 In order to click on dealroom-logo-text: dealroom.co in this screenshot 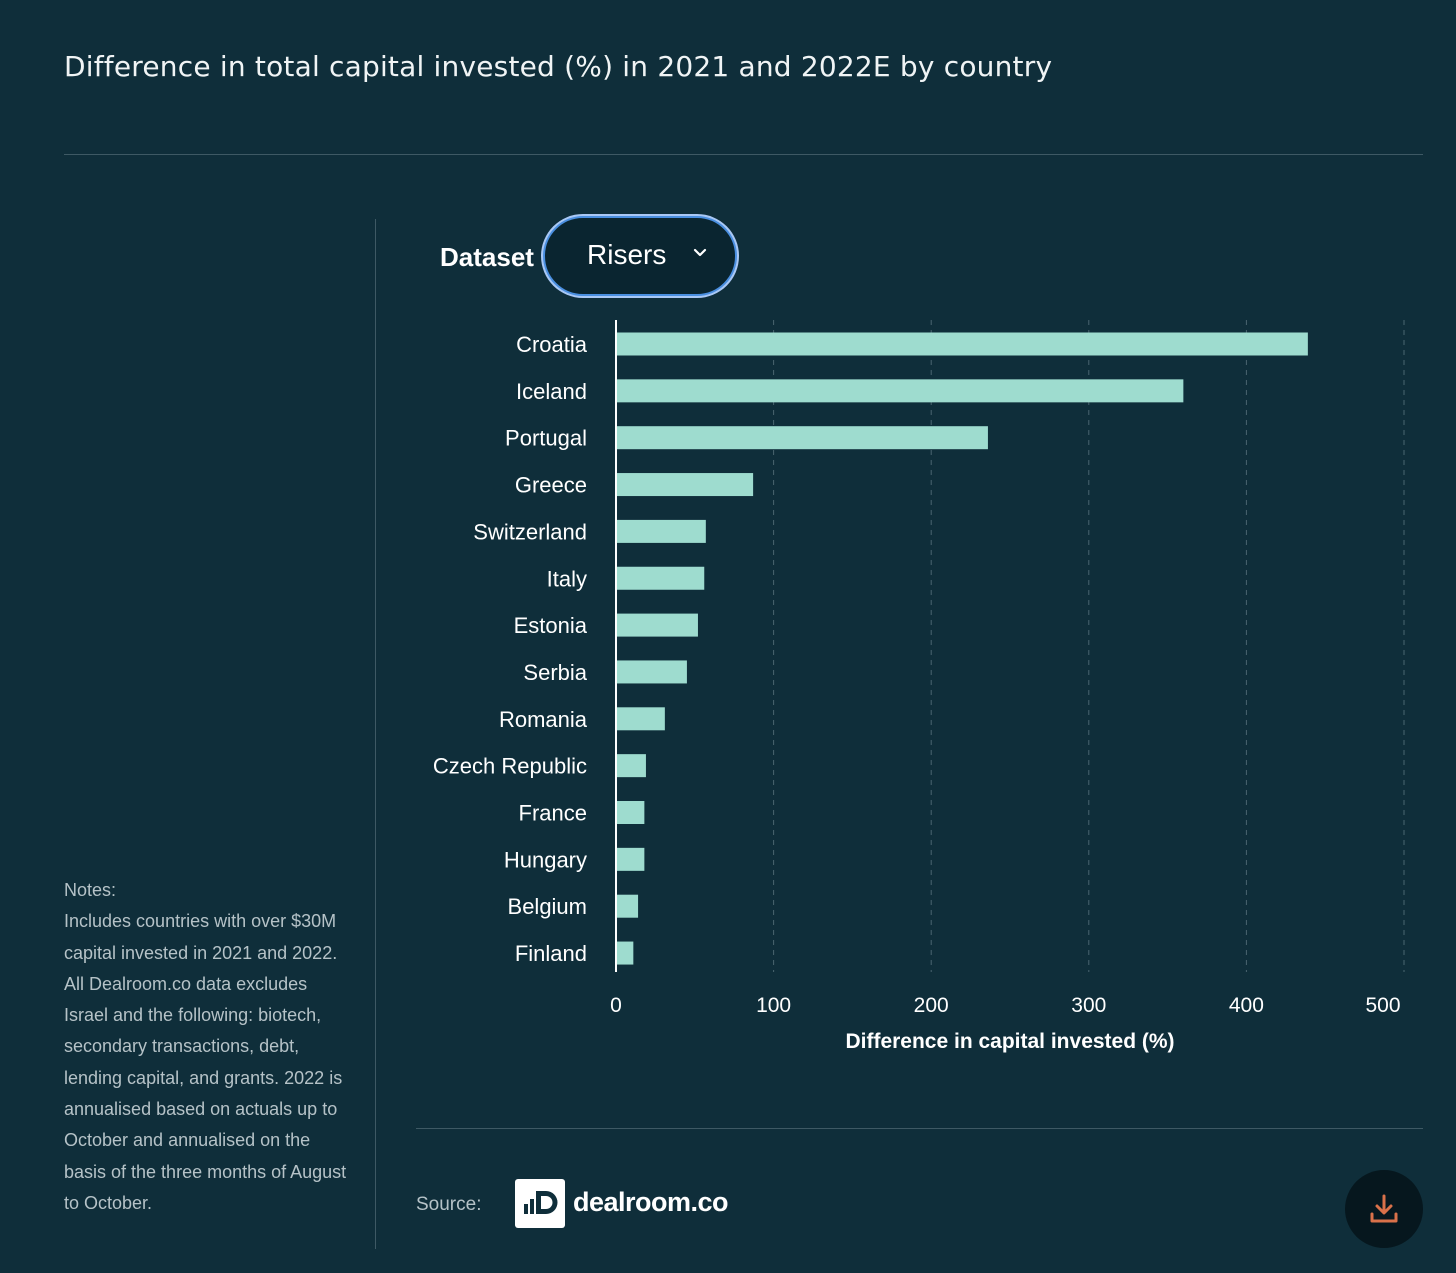, I will do `click(651, 1202)`.